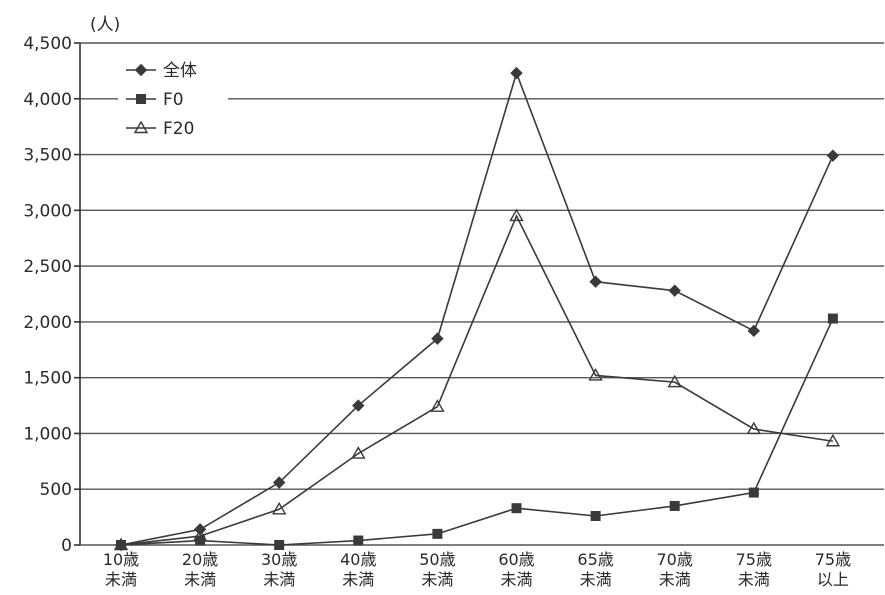  I want to click on y-unit-label: (人), so click(105, 25).